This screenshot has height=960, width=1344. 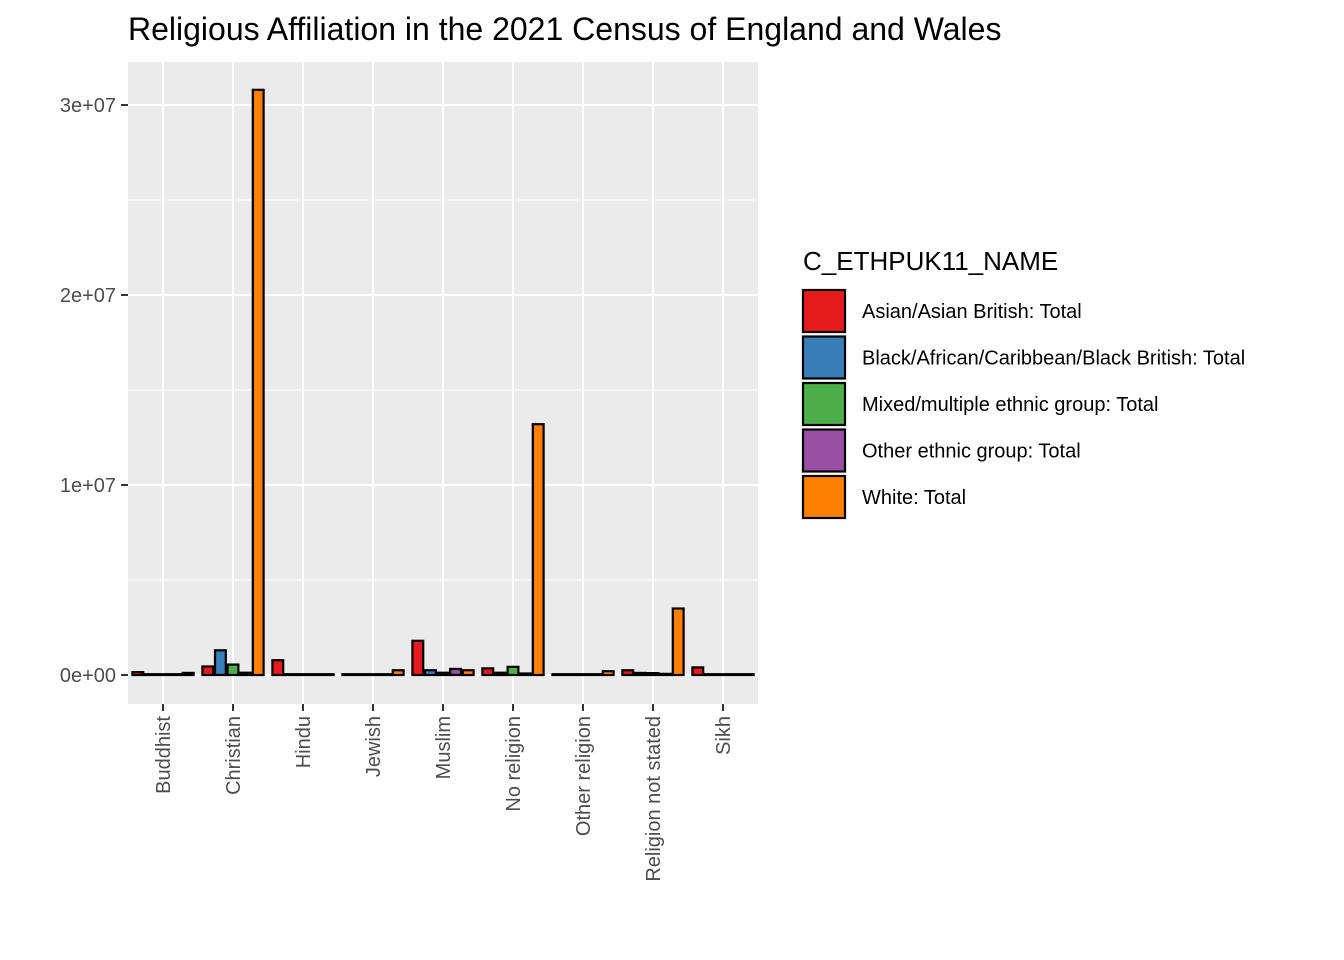 I want to click on x-tick-label: Jewish, so click(x=374, y=746).